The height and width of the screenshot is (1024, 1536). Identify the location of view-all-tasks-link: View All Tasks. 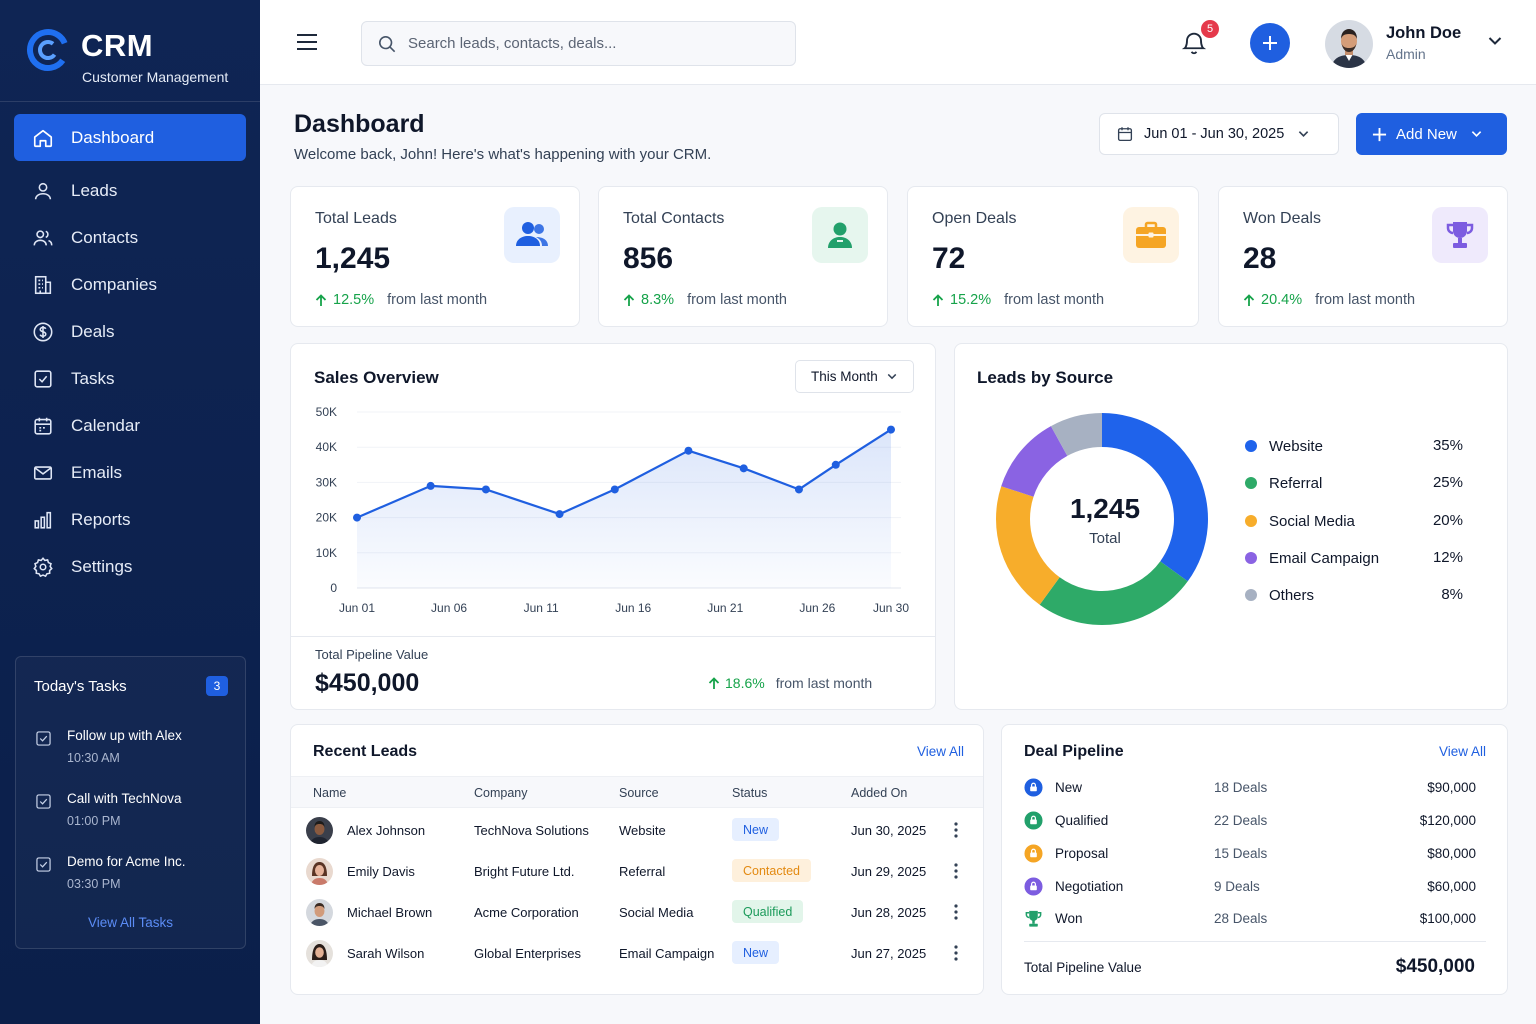
(130, 922).